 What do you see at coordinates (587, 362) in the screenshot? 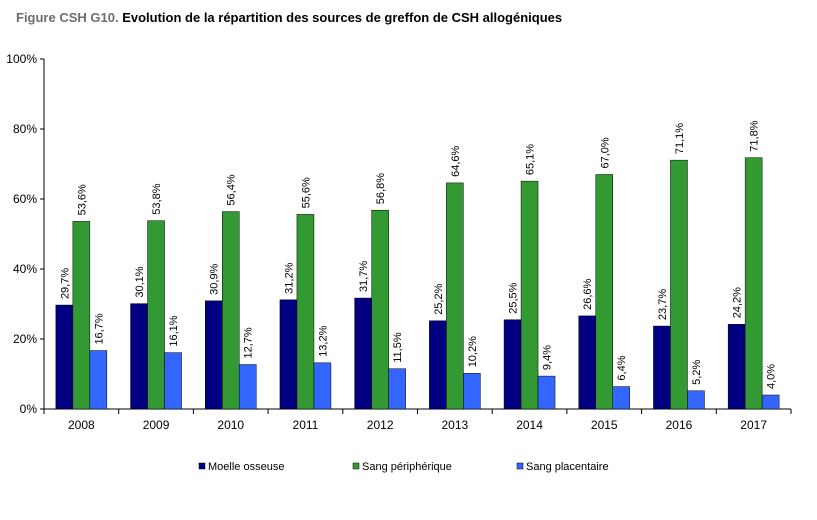
I see `bar-0-2015` at bounding box center [587, 362].